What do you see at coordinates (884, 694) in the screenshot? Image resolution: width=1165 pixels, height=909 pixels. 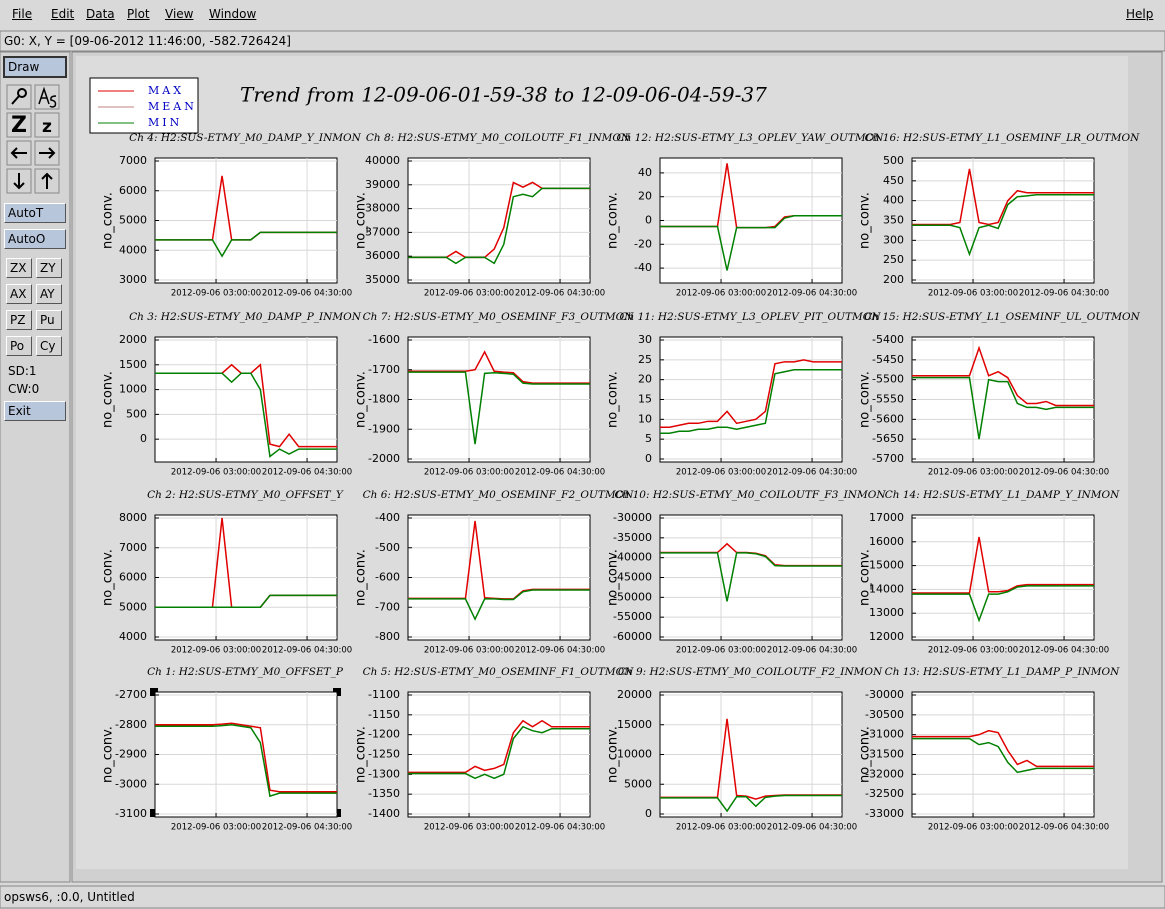 I see `y-tick-label: -30000` at bounding box center [884, 694].